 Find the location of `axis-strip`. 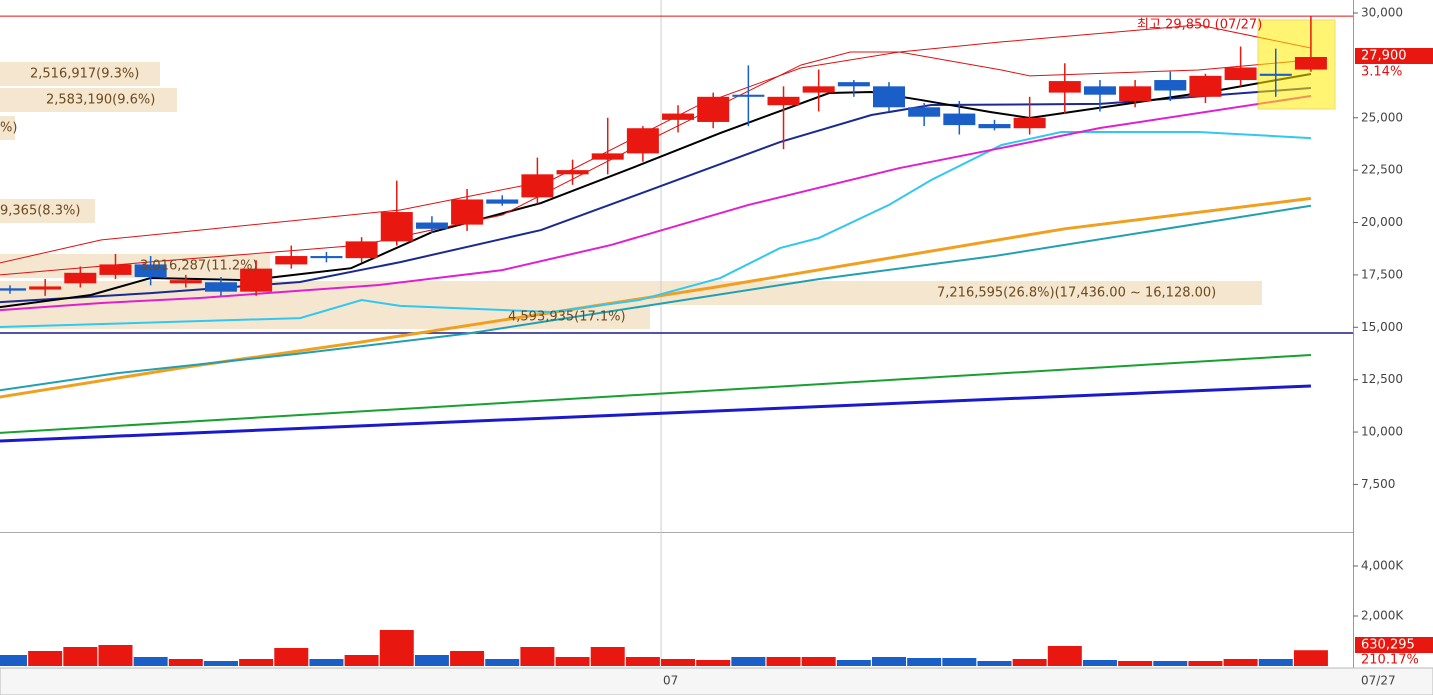

axis-strip is located at coordinates (1393, 347).